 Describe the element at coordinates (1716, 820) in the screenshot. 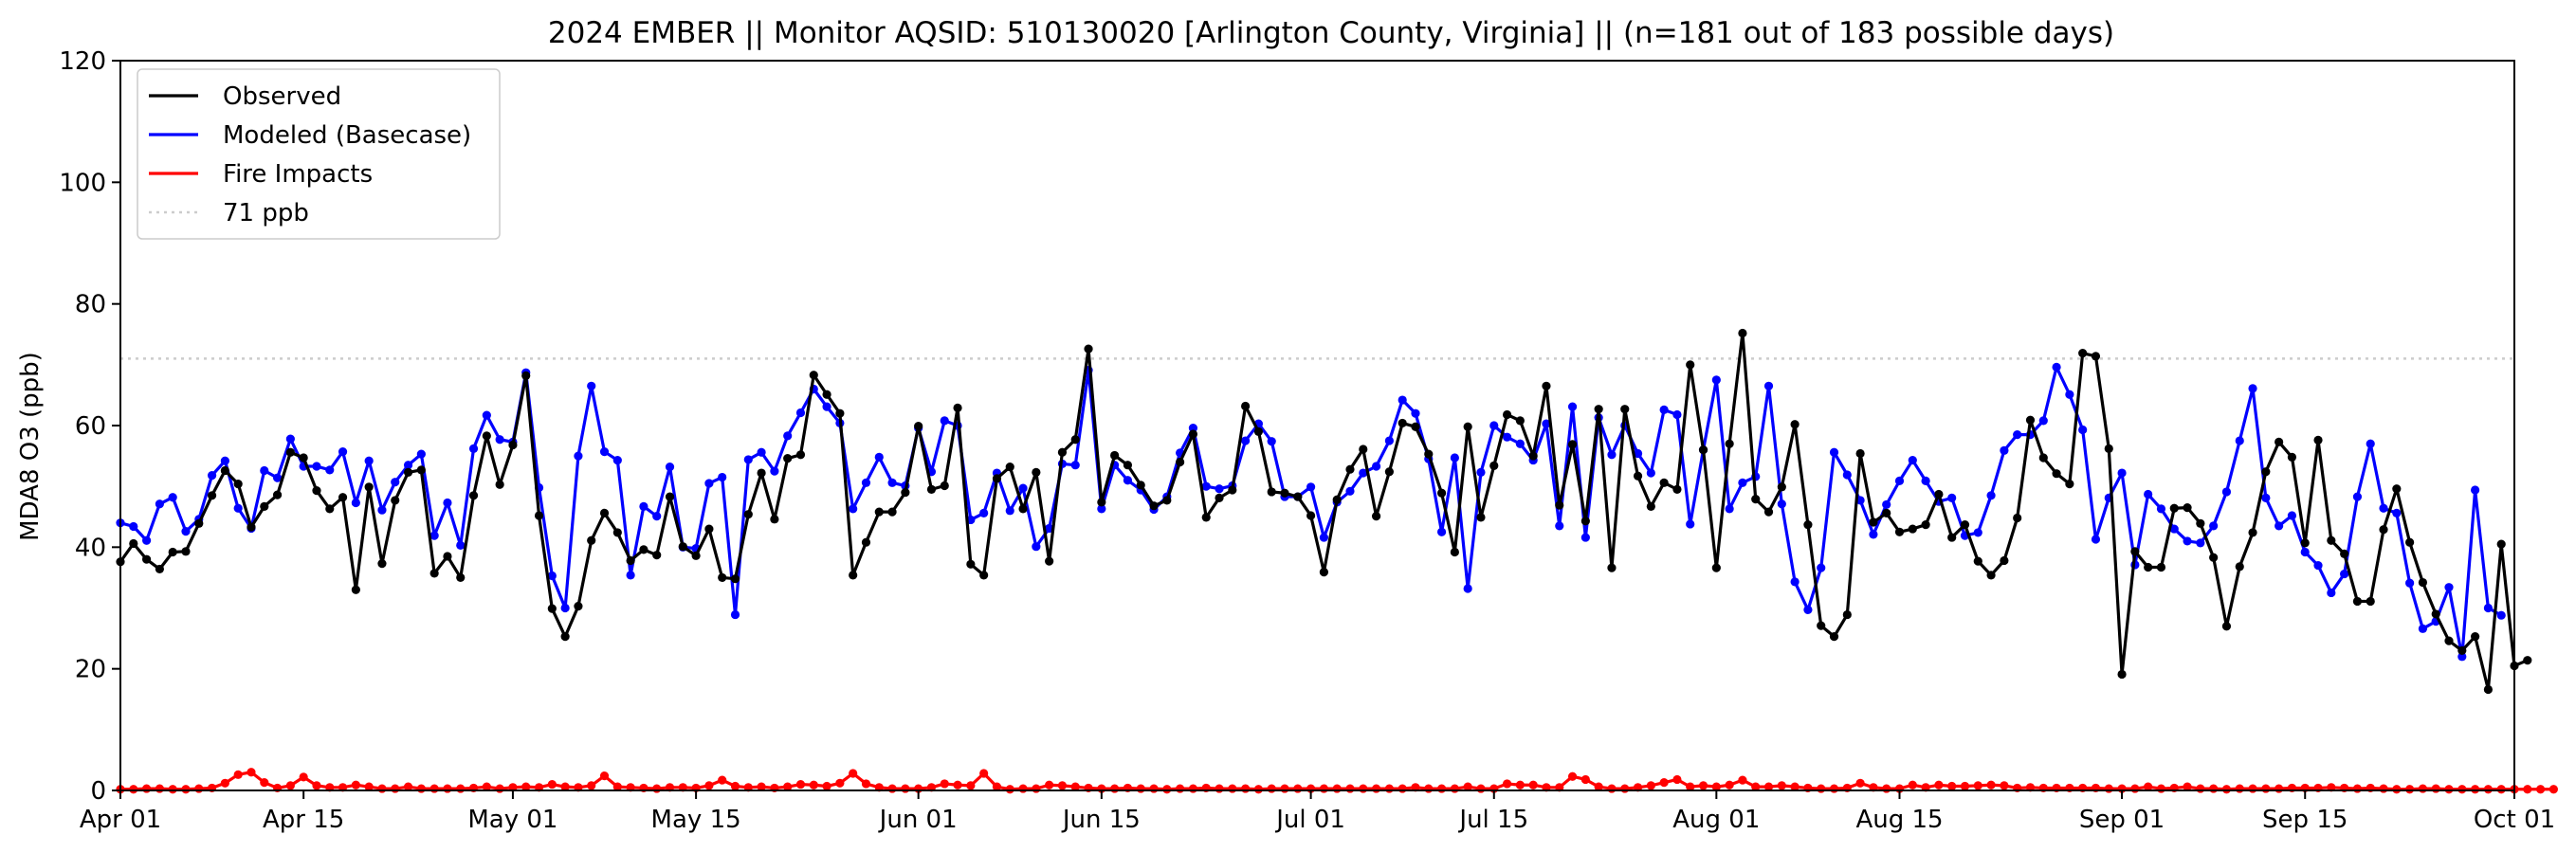

I see `x-tick-label: Aug 01` at that location.